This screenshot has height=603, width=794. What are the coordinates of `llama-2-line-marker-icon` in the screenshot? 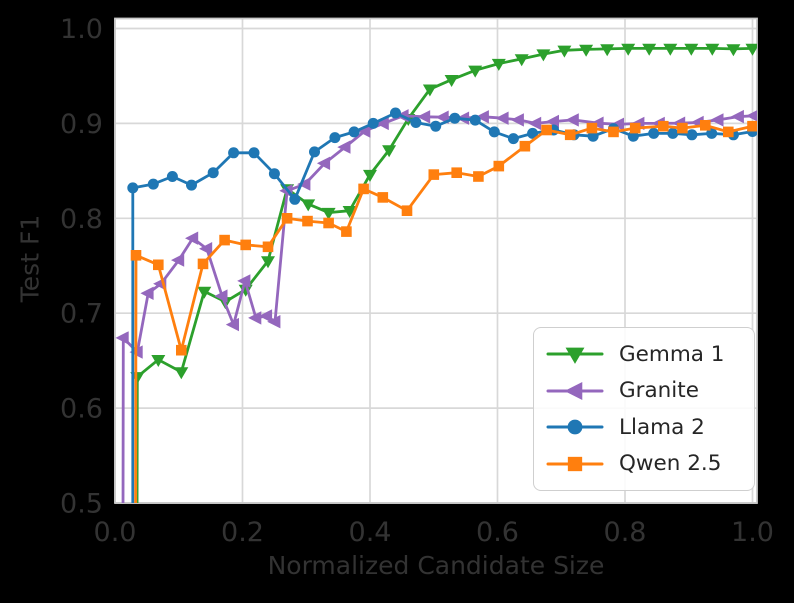 It's located at (575, 427).